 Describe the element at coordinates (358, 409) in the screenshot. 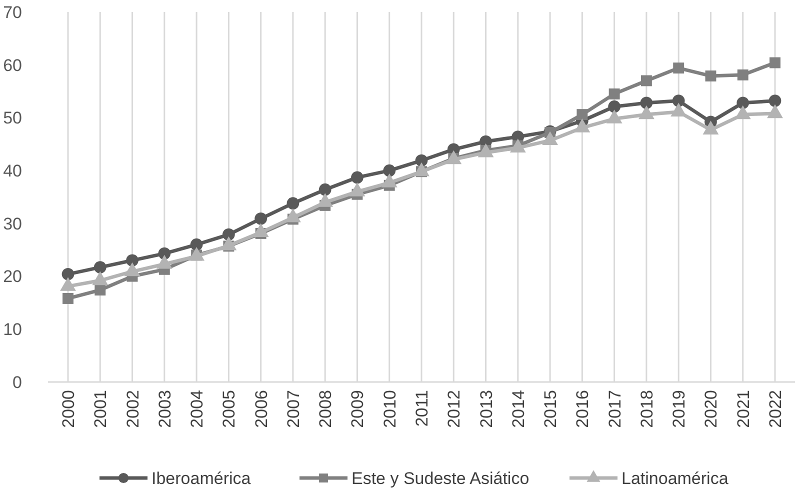

I see `x-tick-label: 2009` at that location.